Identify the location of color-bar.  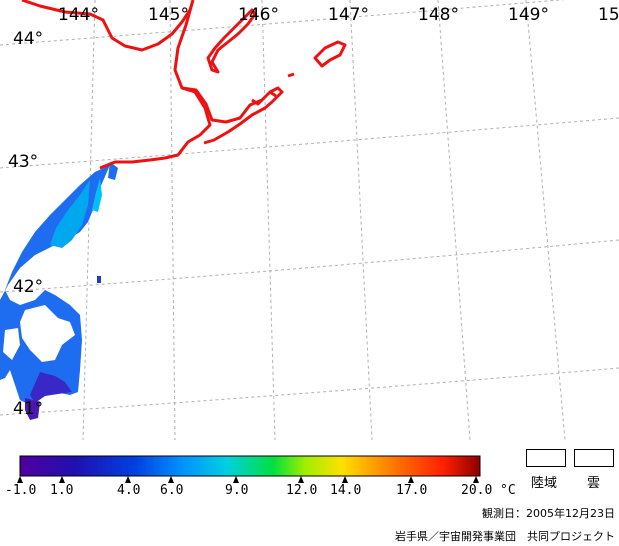
(250, 466).